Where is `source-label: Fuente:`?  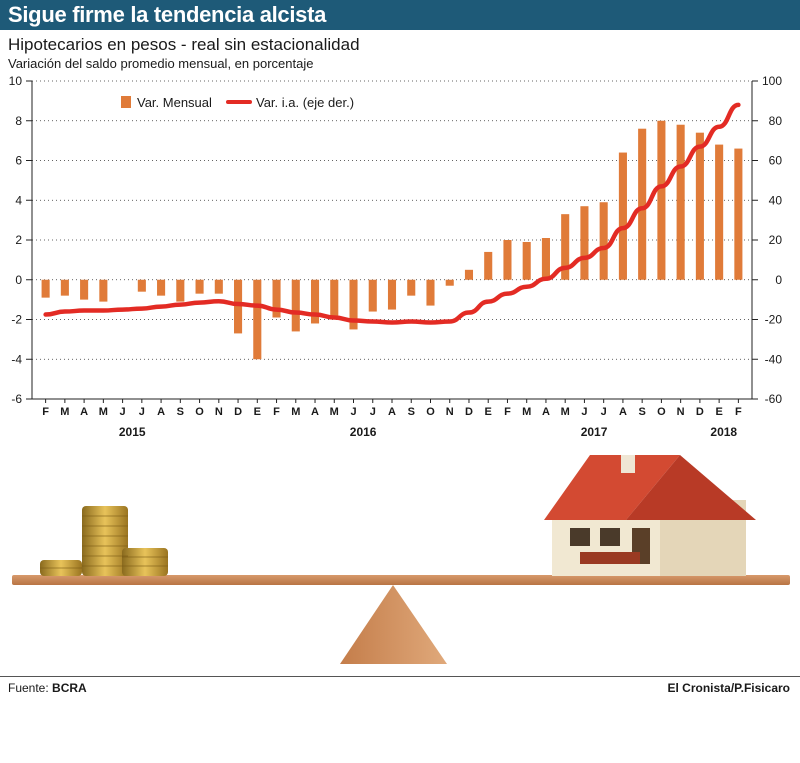
source-label: Fuente: is located at coordinates (28, 688).